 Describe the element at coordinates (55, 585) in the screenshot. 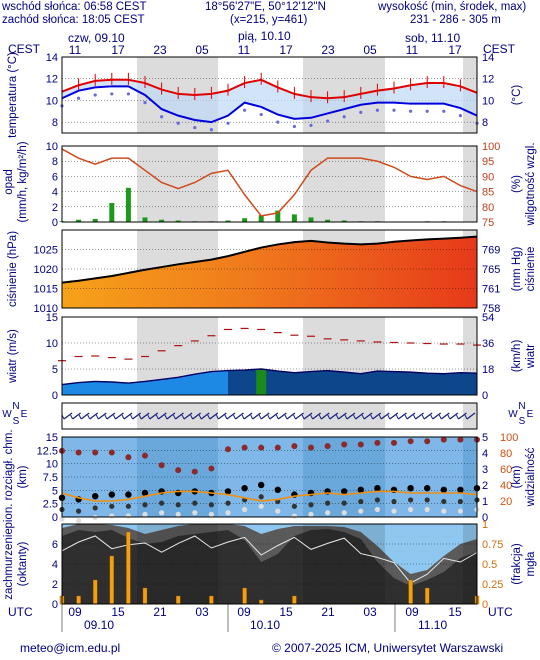

I see `y-tick-label: 2` at that location.